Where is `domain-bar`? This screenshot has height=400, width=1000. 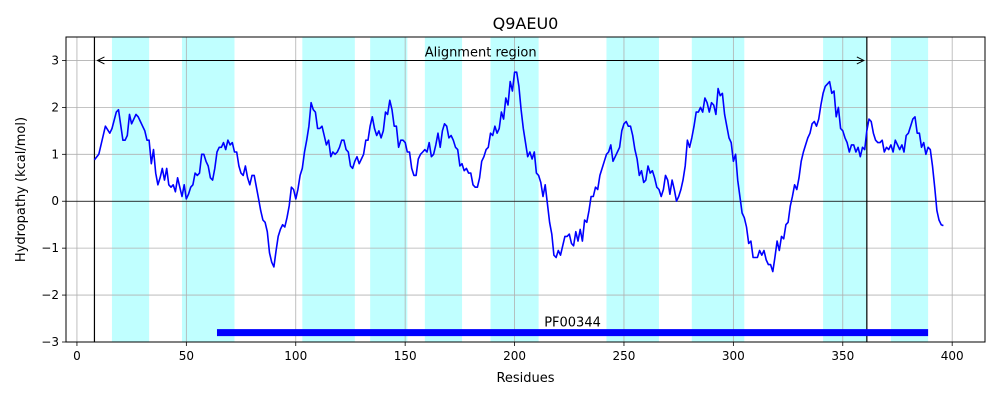 domain-bar is located at coordinates (572, 333).